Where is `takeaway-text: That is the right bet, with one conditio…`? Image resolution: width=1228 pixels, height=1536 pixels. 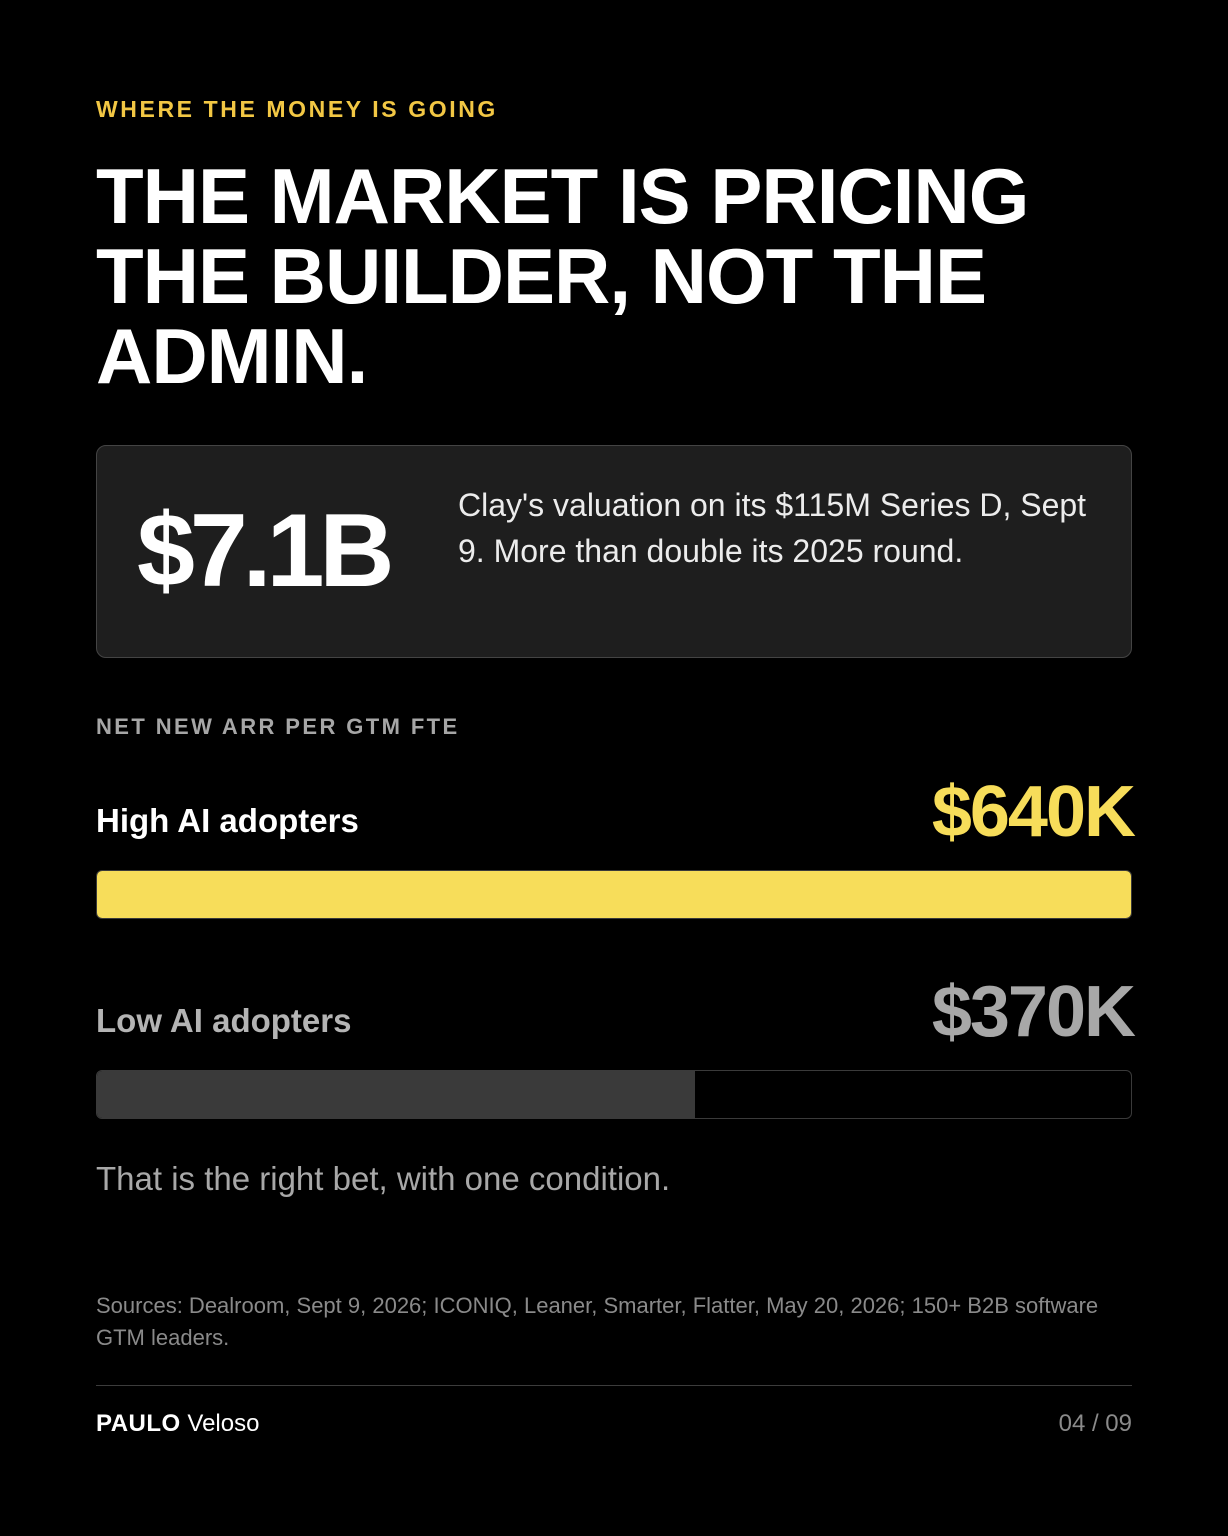 takeaway-text: That is the right bet, with one conditio… is located at coordinates (383, 1178).